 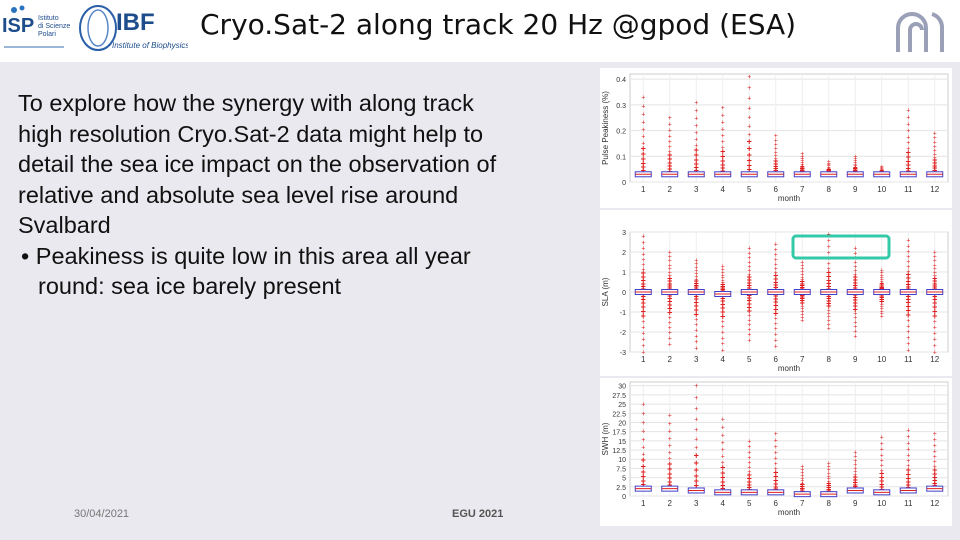 I want to click on y-tick-label: 0, so click(x=624, y=183).